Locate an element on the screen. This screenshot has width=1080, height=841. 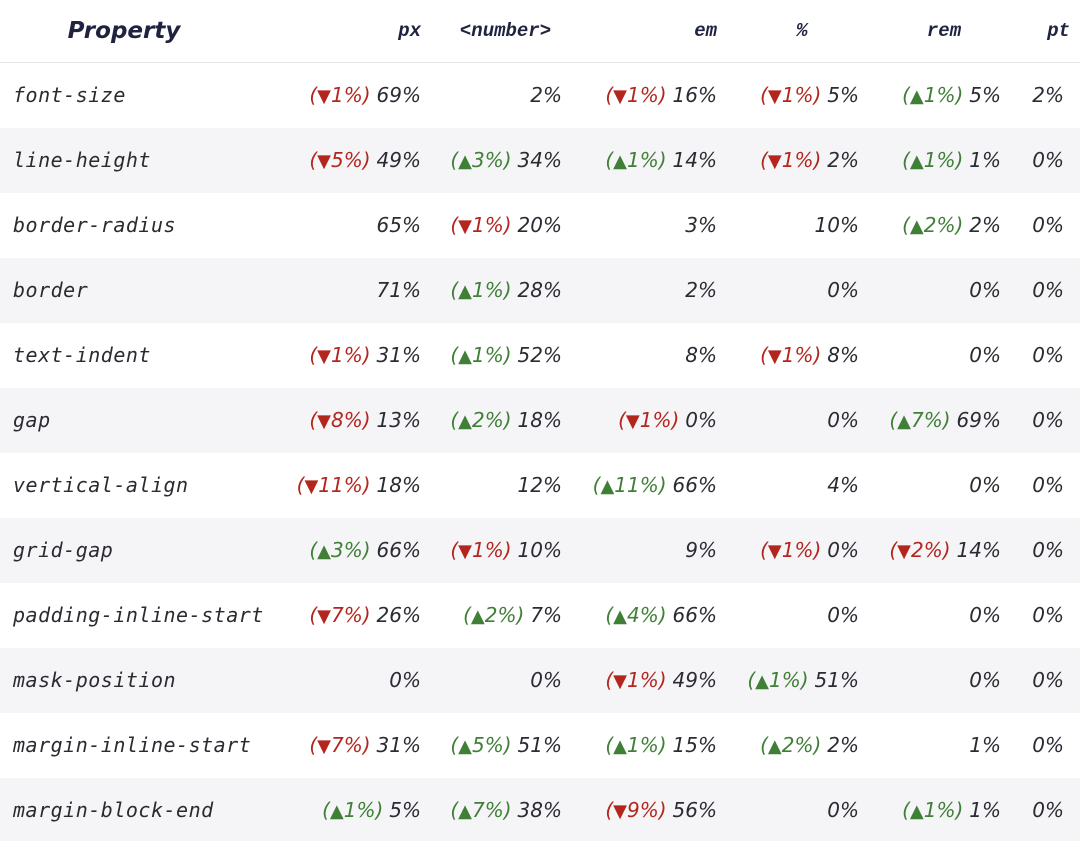
cell-em: (▲1%) 14% is located at coordinates (653, 160).